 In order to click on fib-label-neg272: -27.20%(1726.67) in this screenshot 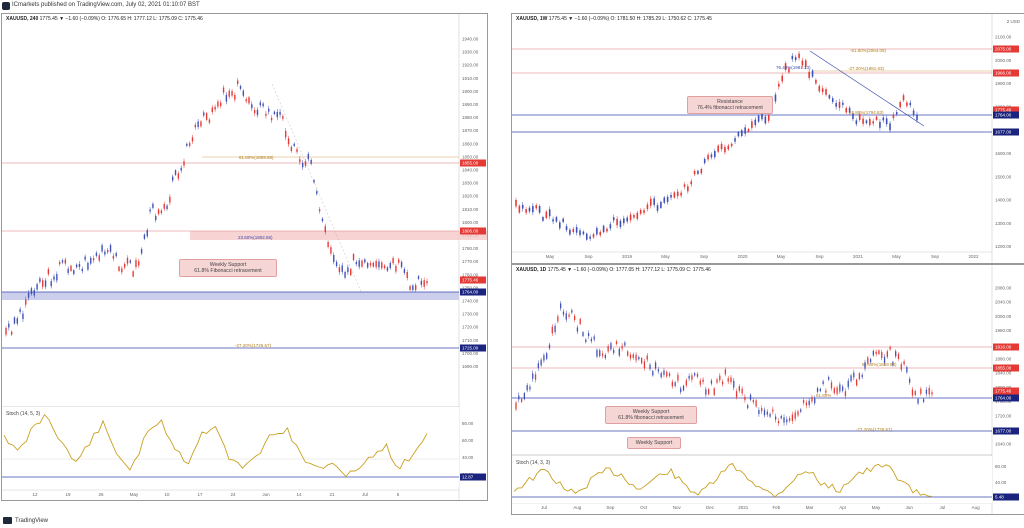, I will do `click(253, 345)`.